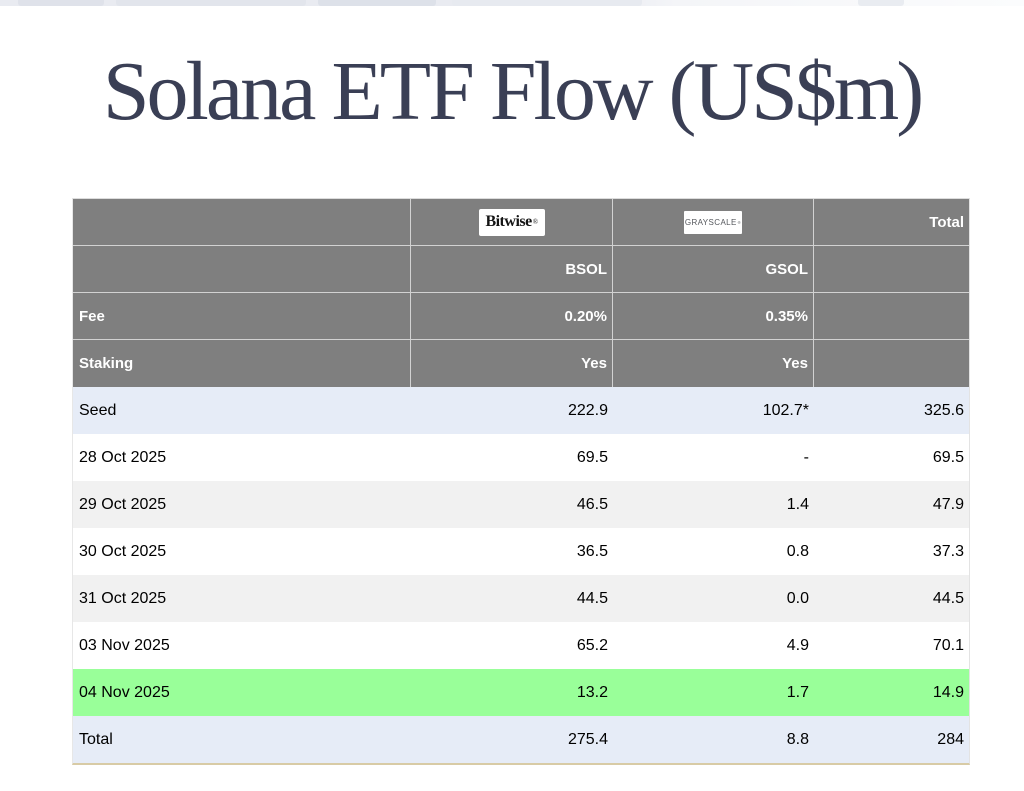  What do you see at coordinates (96, 739) in the screenshot?
I see `cell-label-total: Total` at bounding box center [96, 739].